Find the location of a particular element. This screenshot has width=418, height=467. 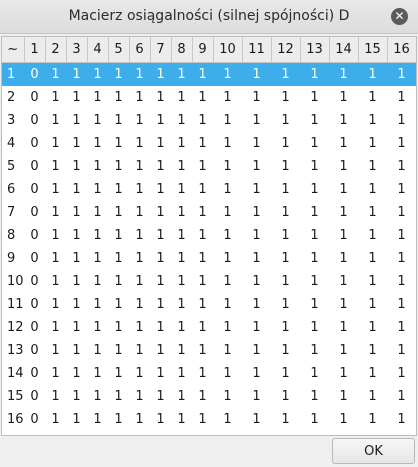

ok-button: OK is located at coordinates (373, 451).